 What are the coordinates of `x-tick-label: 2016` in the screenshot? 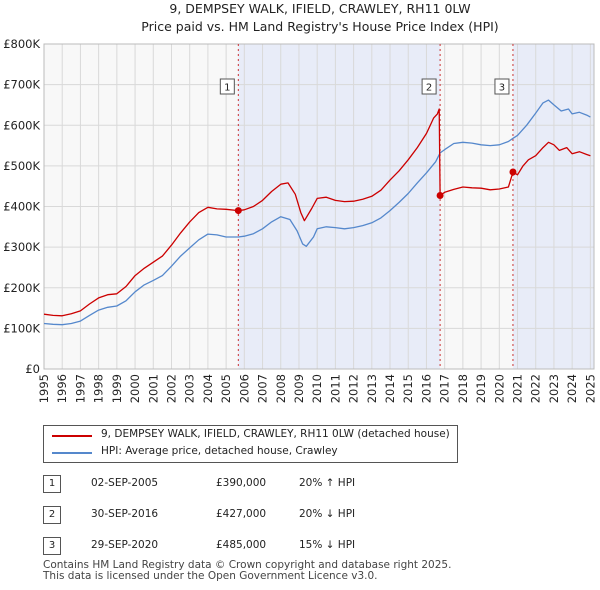 It's located at (426, 388).